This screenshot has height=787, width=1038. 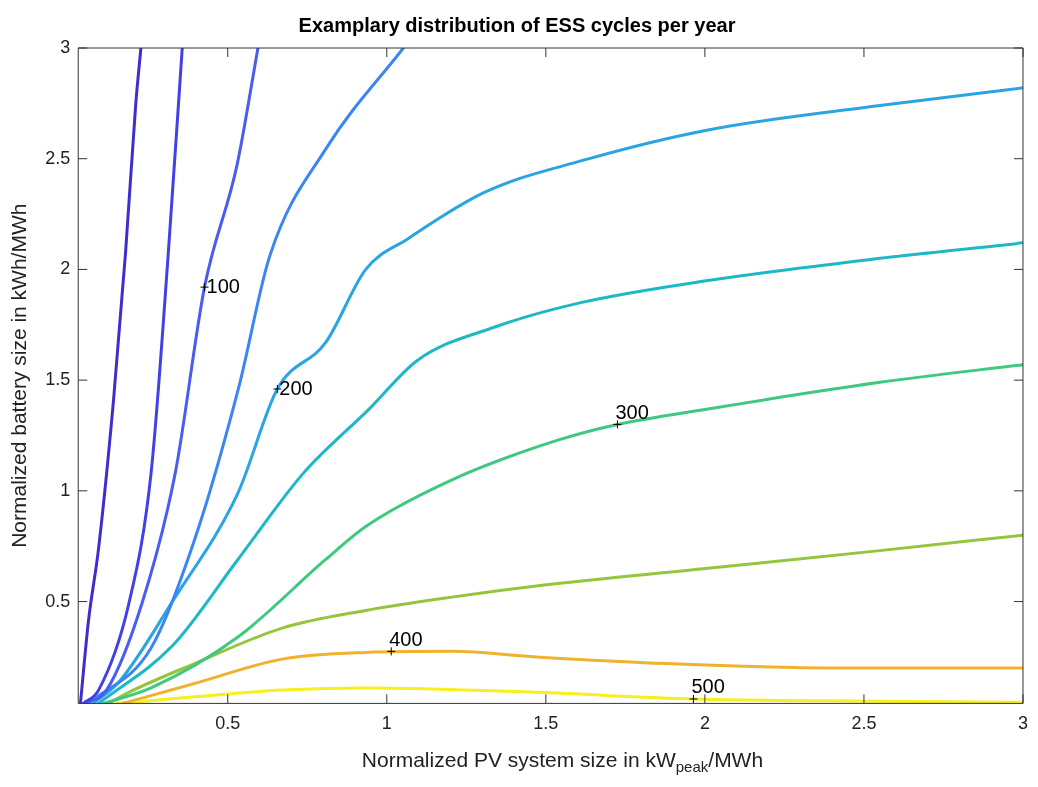 I want to click on x-tick-label: 1, so click(x=386, y=723).